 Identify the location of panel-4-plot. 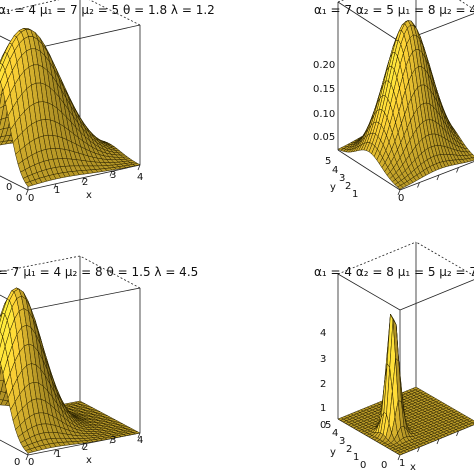
(405, 351).